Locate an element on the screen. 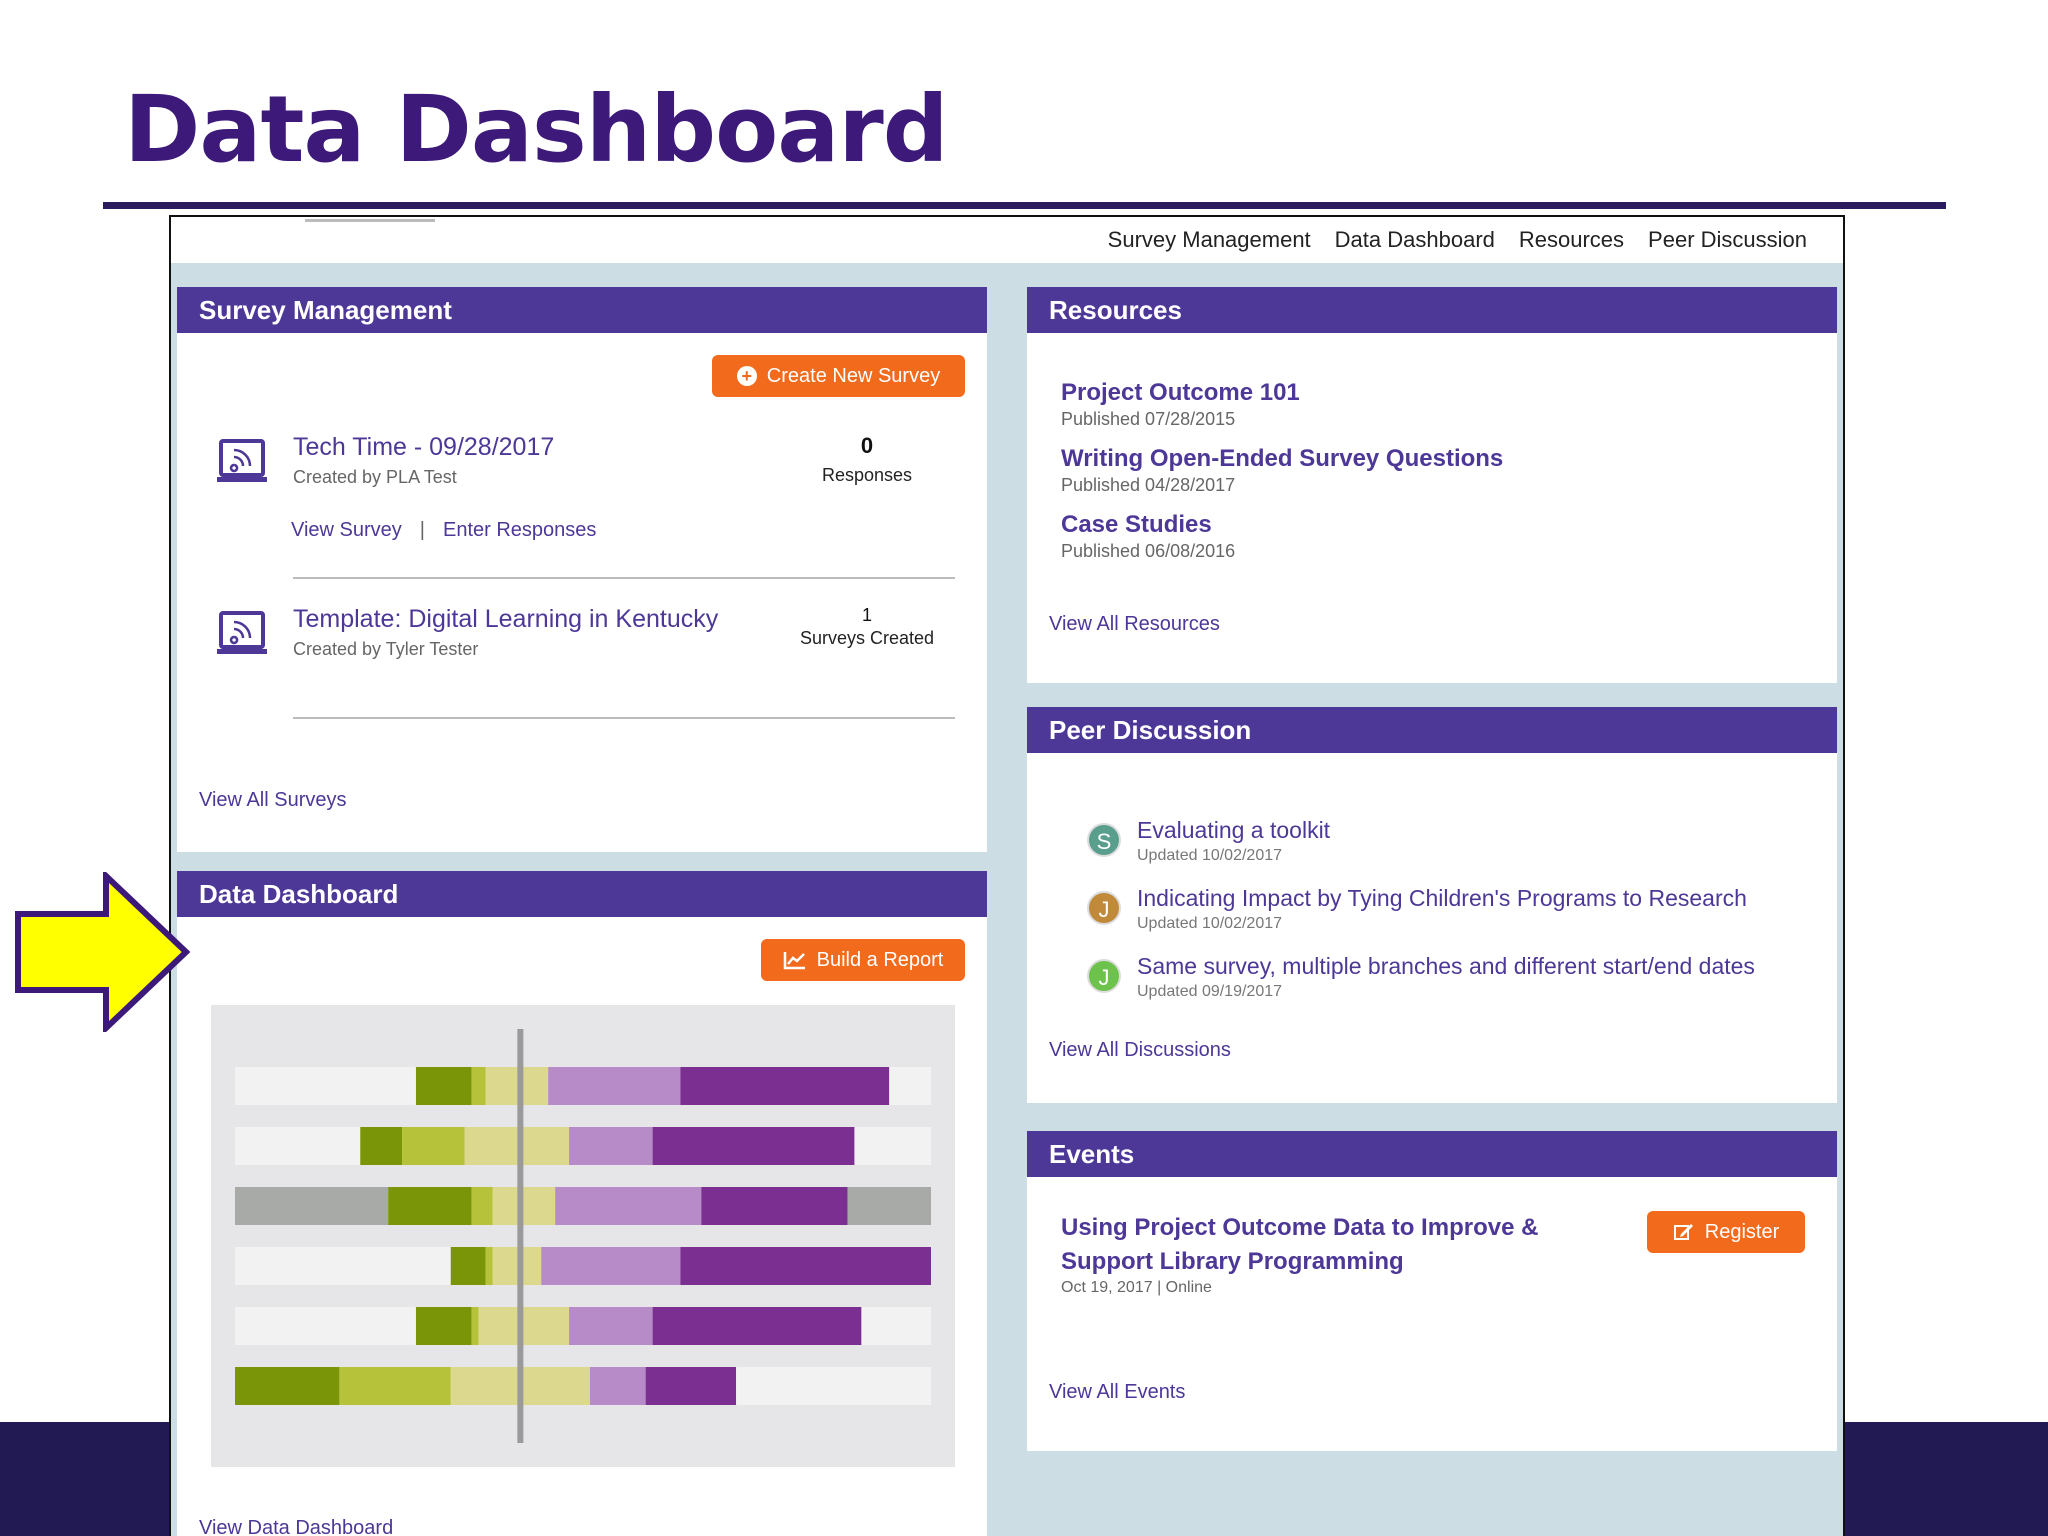  view-data-dashboard-link: View Data Dashboard is located at coordinates (296, 1526).